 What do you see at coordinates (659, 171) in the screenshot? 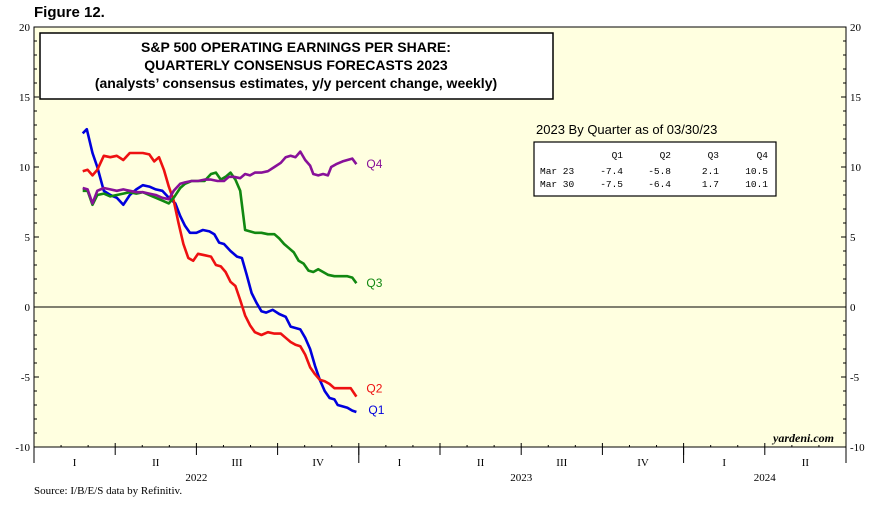
I see `table-cell: -5.8` at bounding box center [659, 171].